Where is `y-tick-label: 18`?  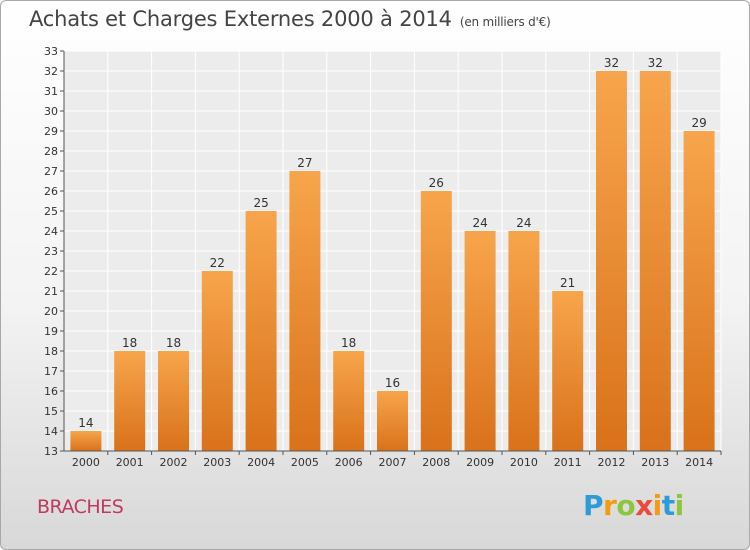
y-tick-label: 18 is located at coordinates (51, 351).